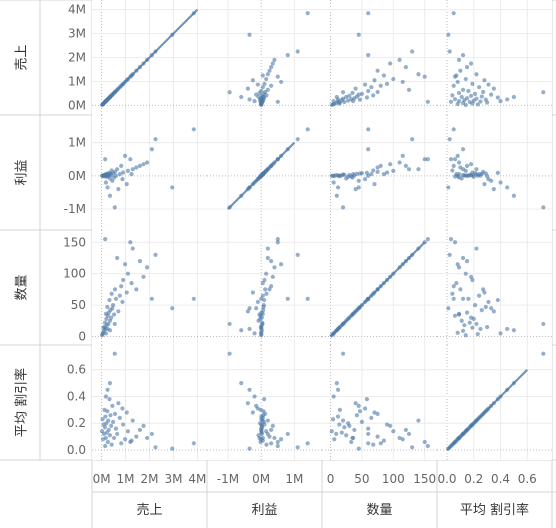 Image resolution: width=556 pixels, height=528 pixels. Describe the element at coordinates (22, 57) in the screenshot. I see `row-field-label: 売上` at that location.